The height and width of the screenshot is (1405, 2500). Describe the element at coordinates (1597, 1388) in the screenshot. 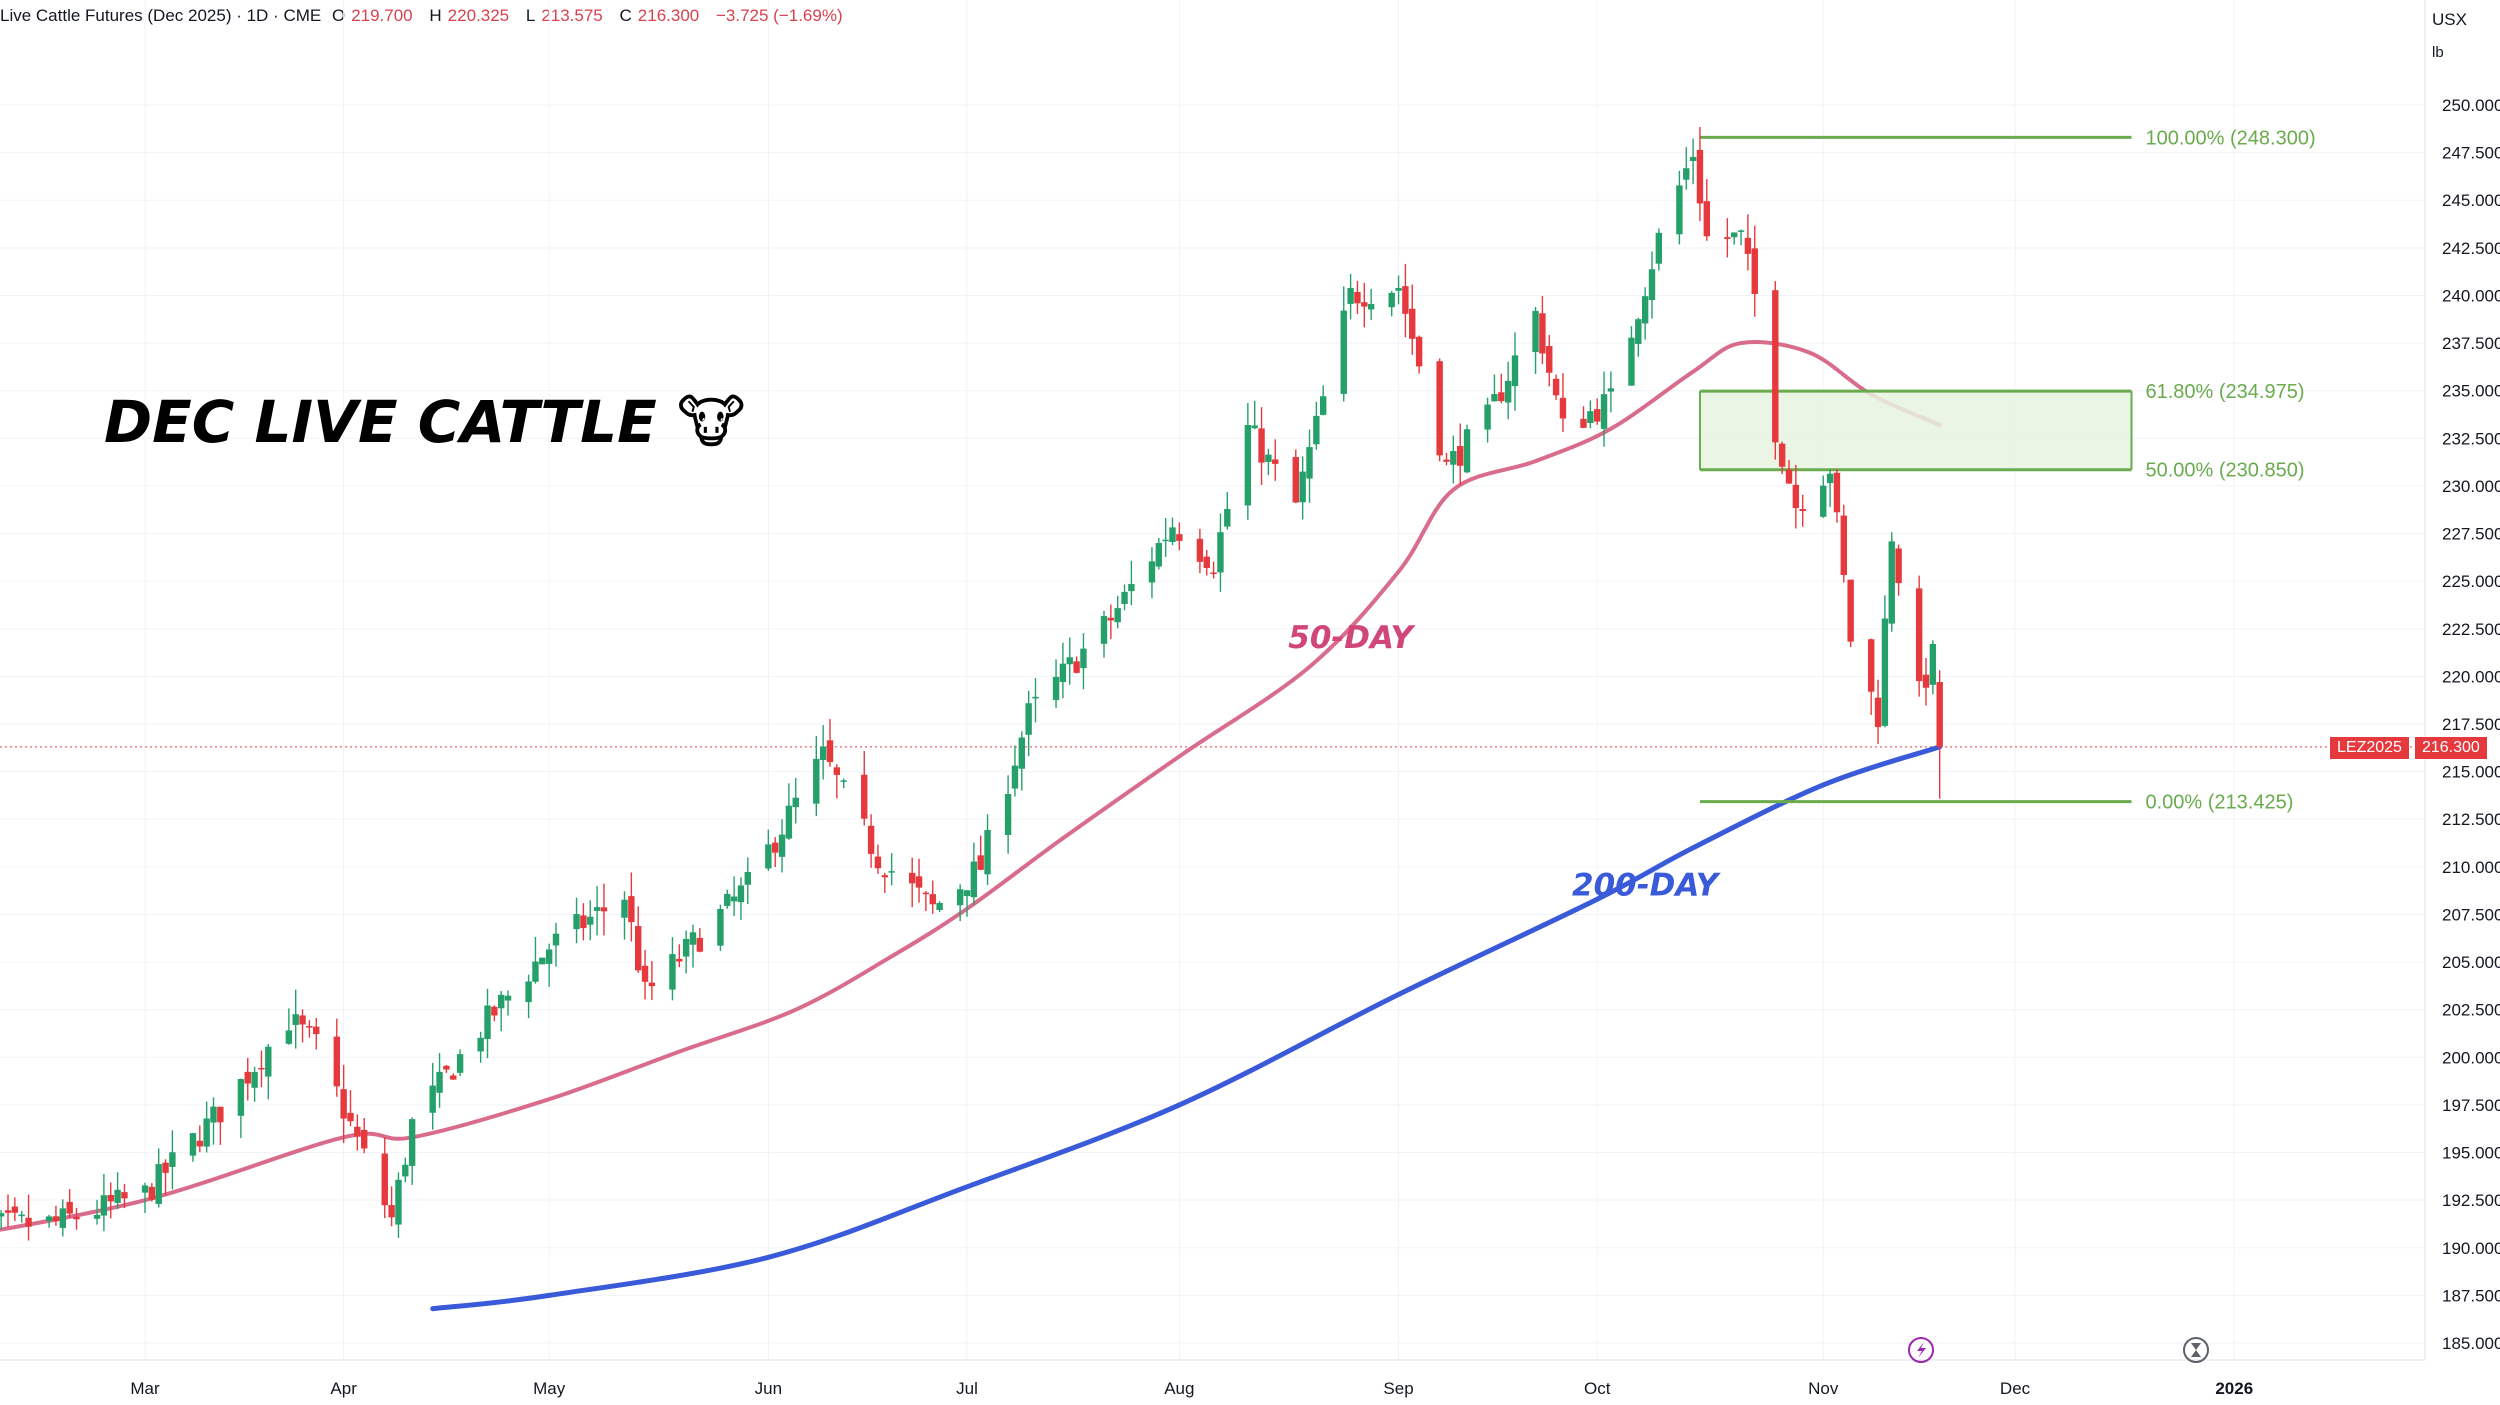

I see `x-tick-label: Oct` at that location.